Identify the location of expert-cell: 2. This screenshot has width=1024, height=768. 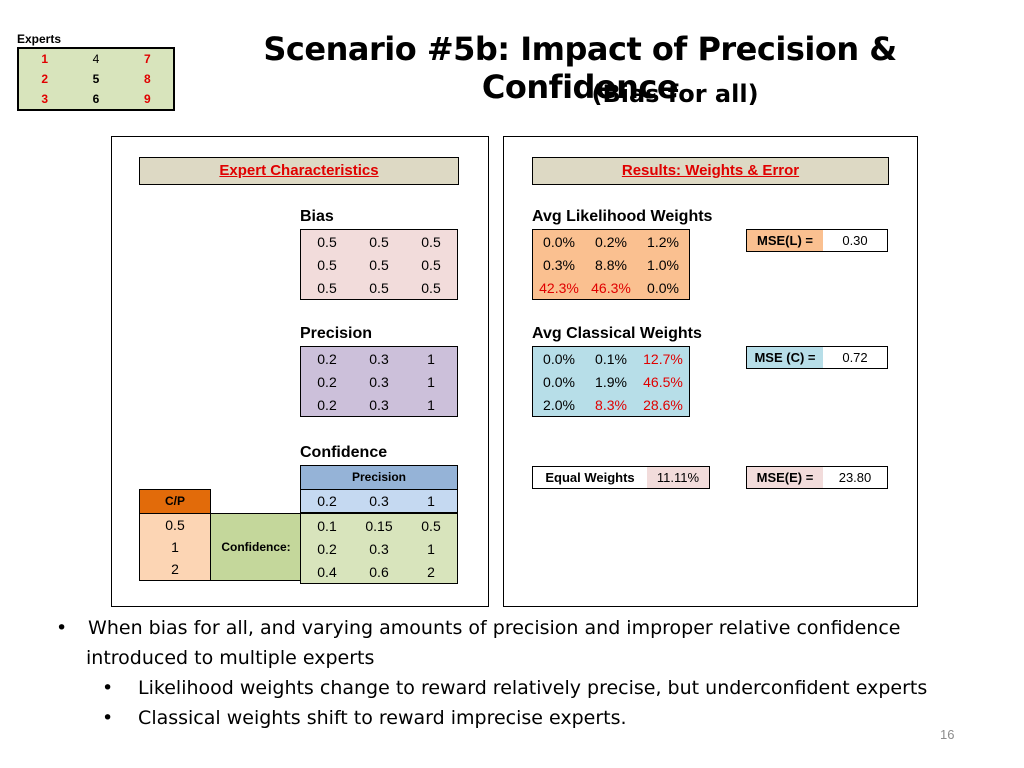
(44, 79).